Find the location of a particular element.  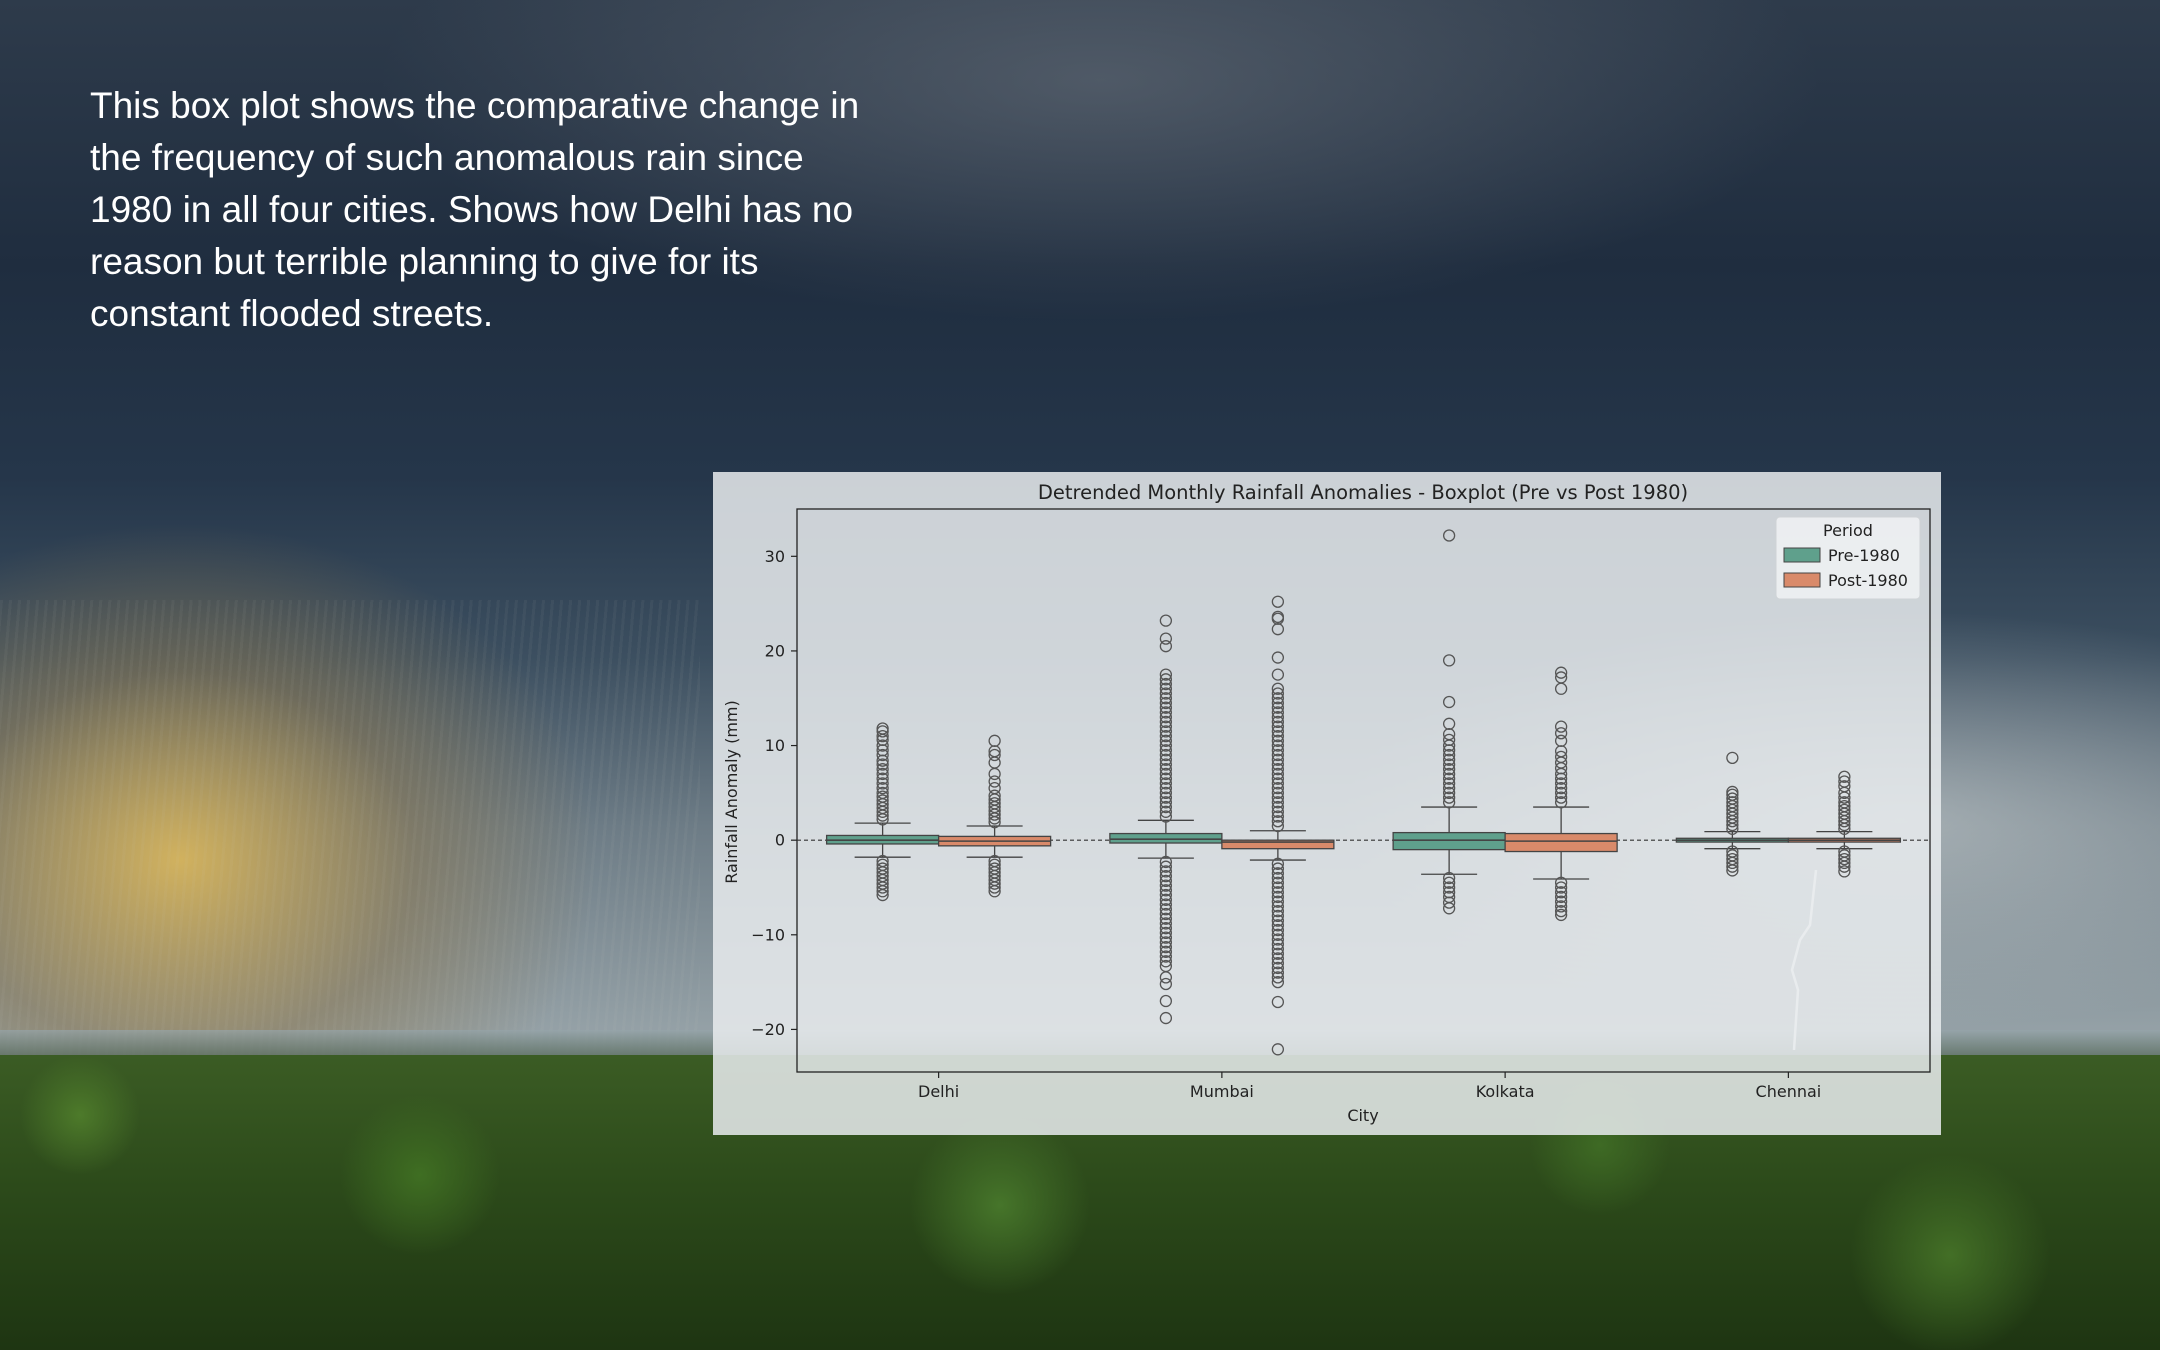

box-pre-1980-chennai is located at coordinates (1732, 814).